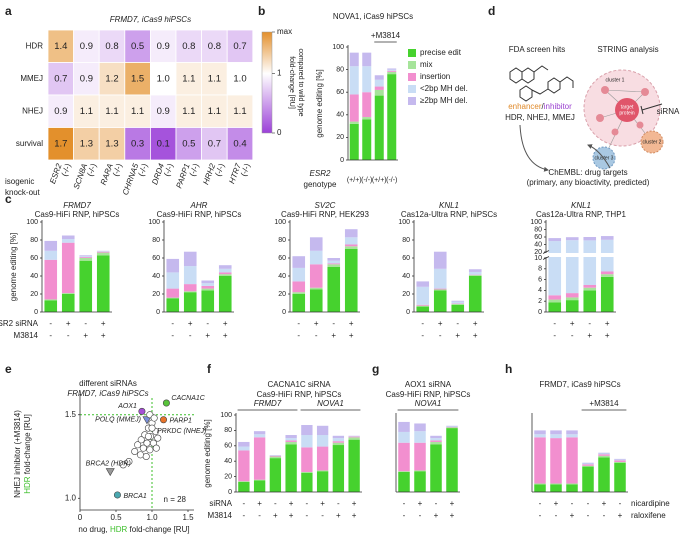 This screenshot has height=538, width=685. What do you see at coordinates (71, 414) in the screenshot?
I see `y-tick-label: 1.5` at bounding box center [71, 414].